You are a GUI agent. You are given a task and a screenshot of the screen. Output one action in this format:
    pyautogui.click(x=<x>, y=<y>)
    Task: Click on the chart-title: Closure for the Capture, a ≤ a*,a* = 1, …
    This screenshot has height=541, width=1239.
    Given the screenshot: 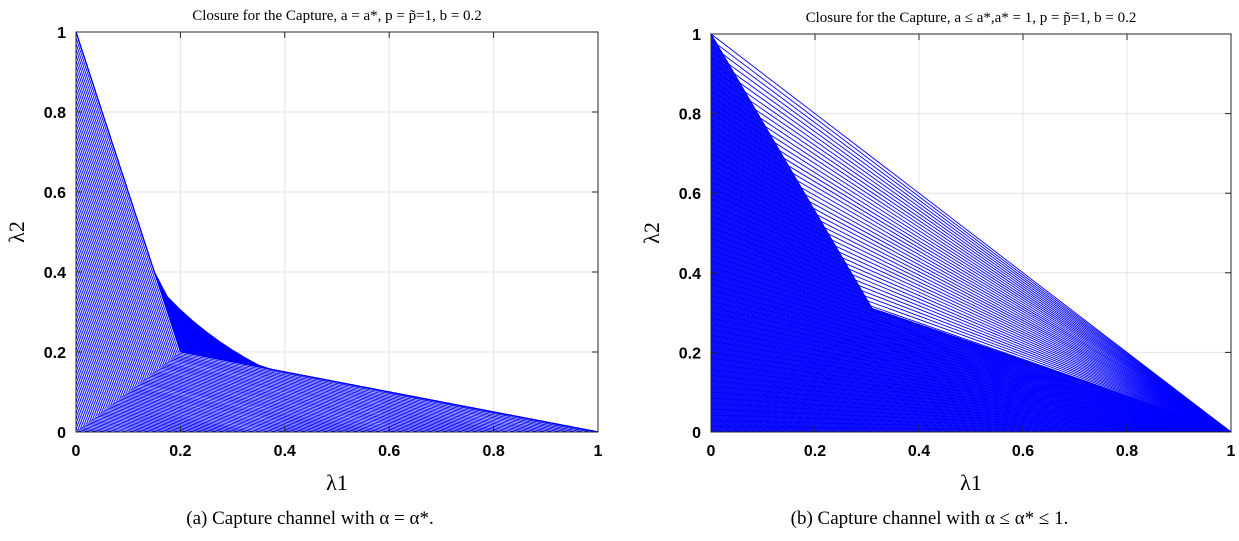 What is the action you would take?
    pyautogui.click(x=971, y=18)
    